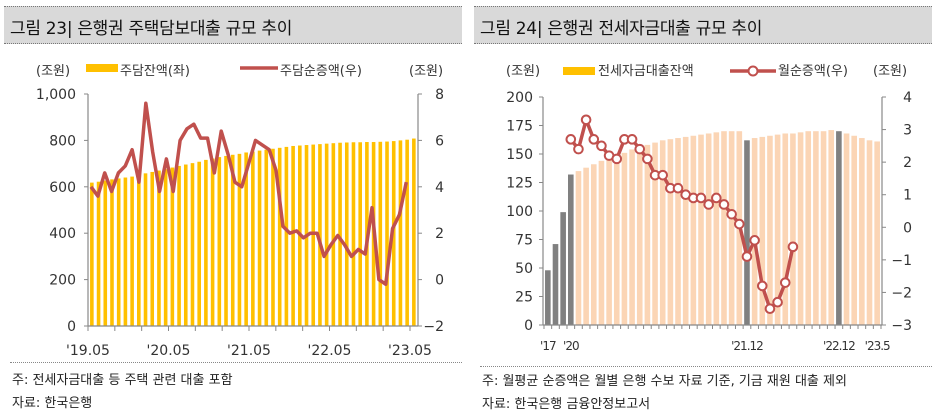 Image resolution: width=941 pixels, height=419 pixels. What do you see at coordinates (519, 127) in the screenshot?
I see `left-y-tick-label: 175` at bounding box center [519, 127].